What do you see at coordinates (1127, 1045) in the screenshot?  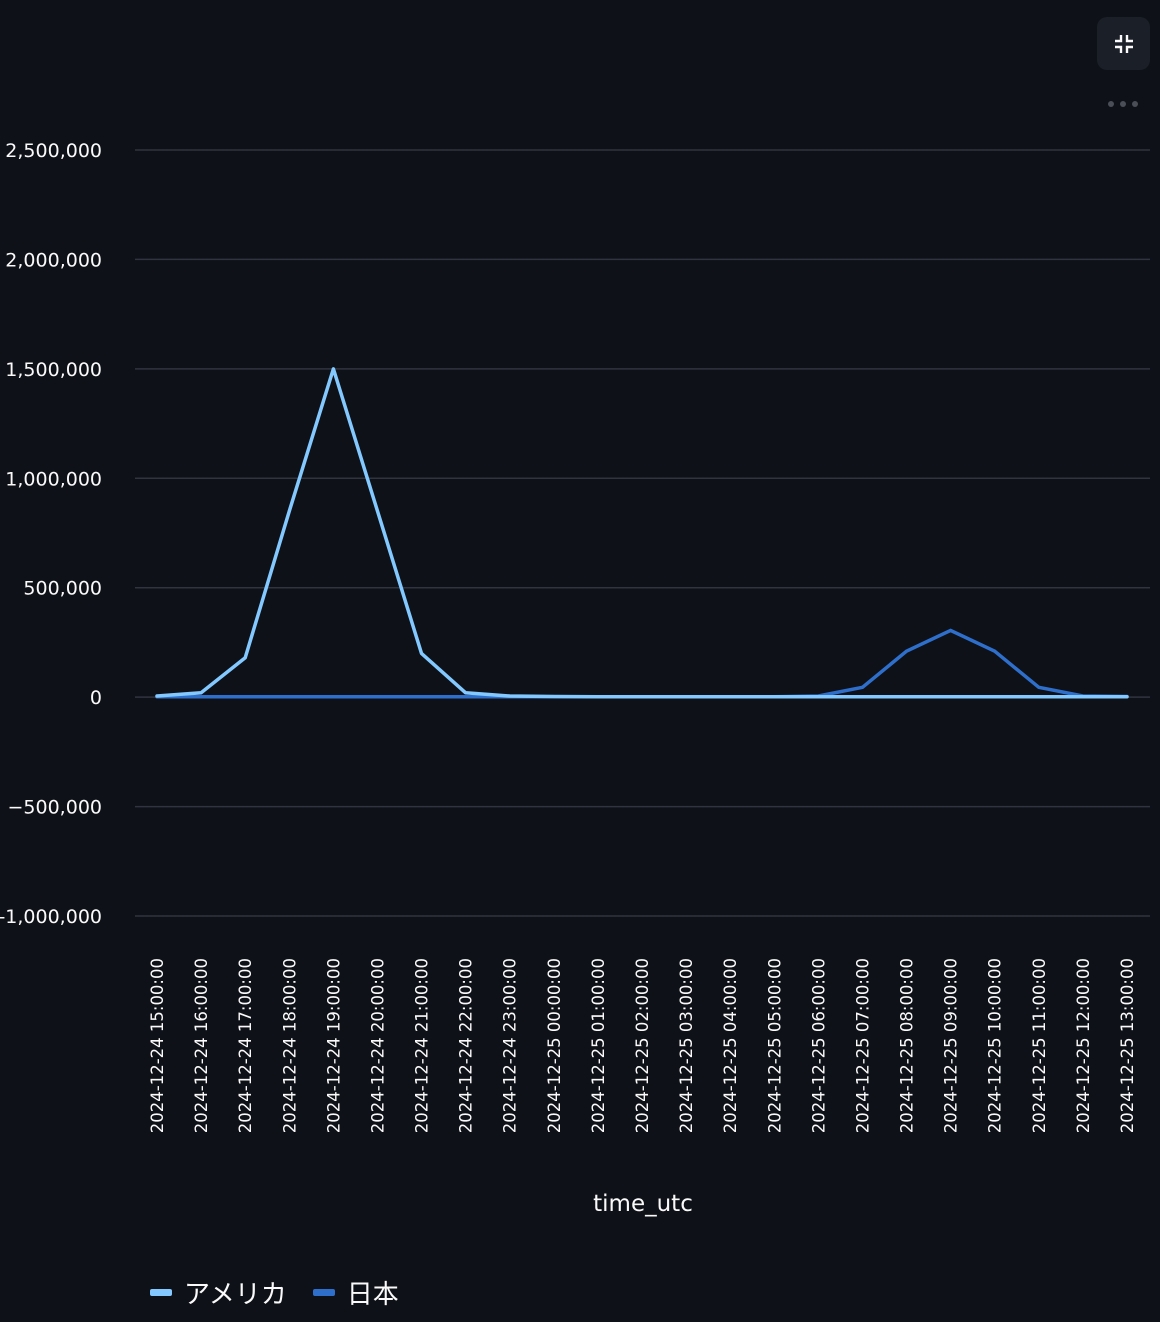 I see `x-tick-label: 2024-12-25 13:00:00` at bounding box center [1127, 1045].